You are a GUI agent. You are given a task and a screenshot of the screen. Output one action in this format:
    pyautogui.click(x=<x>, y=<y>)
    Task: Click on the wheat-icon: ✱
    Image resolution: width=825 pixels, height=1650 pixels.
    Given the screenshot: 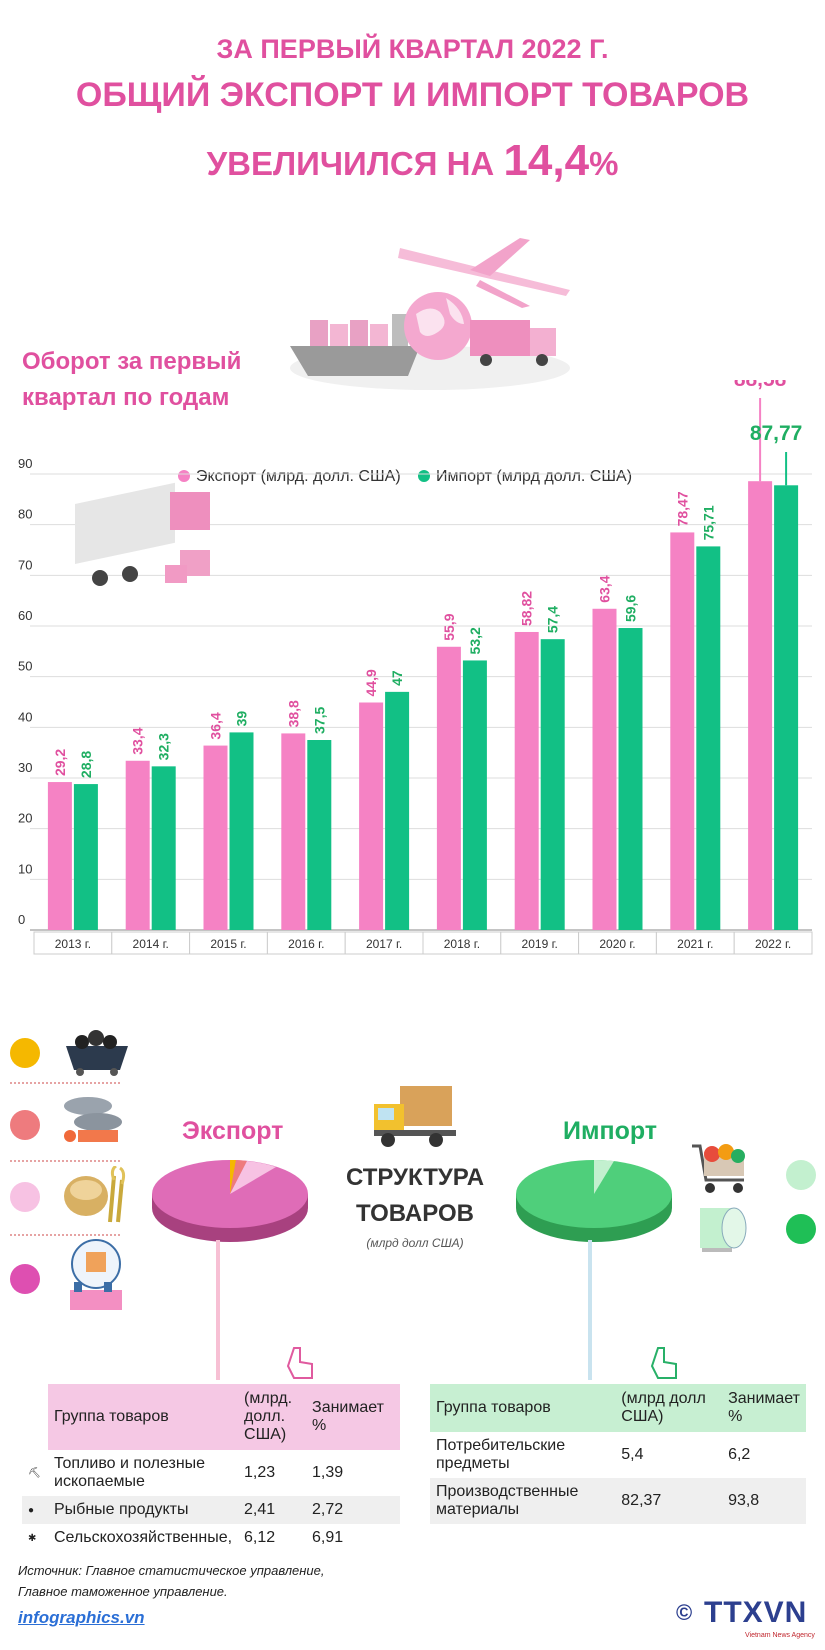 What is the action you would take?
    pyautogui.click(x=32, y=1538)
    